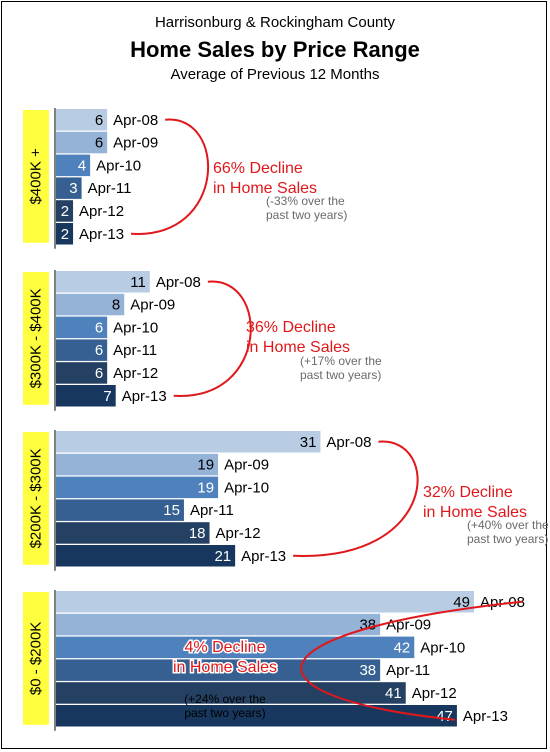 This screenshot has height=752, width=550. I want to click on chart-title: Home Sales by Price Range, so click(275, 49).